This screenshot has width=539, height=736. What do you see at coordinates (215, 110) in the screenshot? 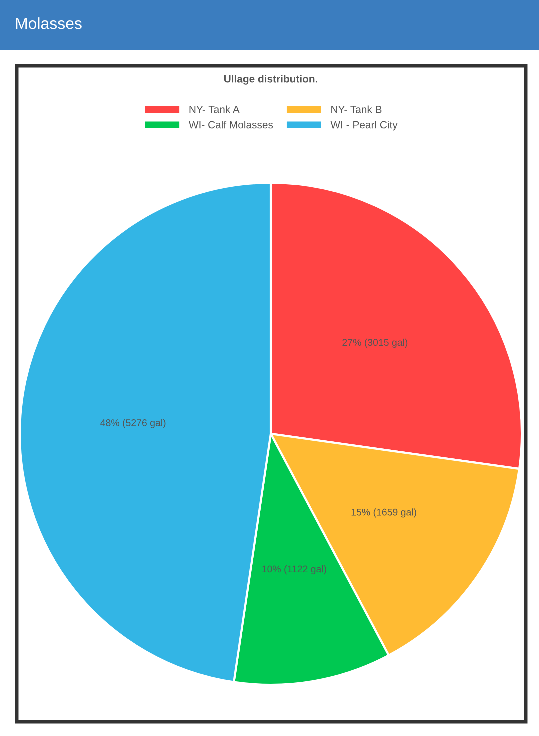
I see `legend-label: NY- Tank A` at bounding box center [215, 110].